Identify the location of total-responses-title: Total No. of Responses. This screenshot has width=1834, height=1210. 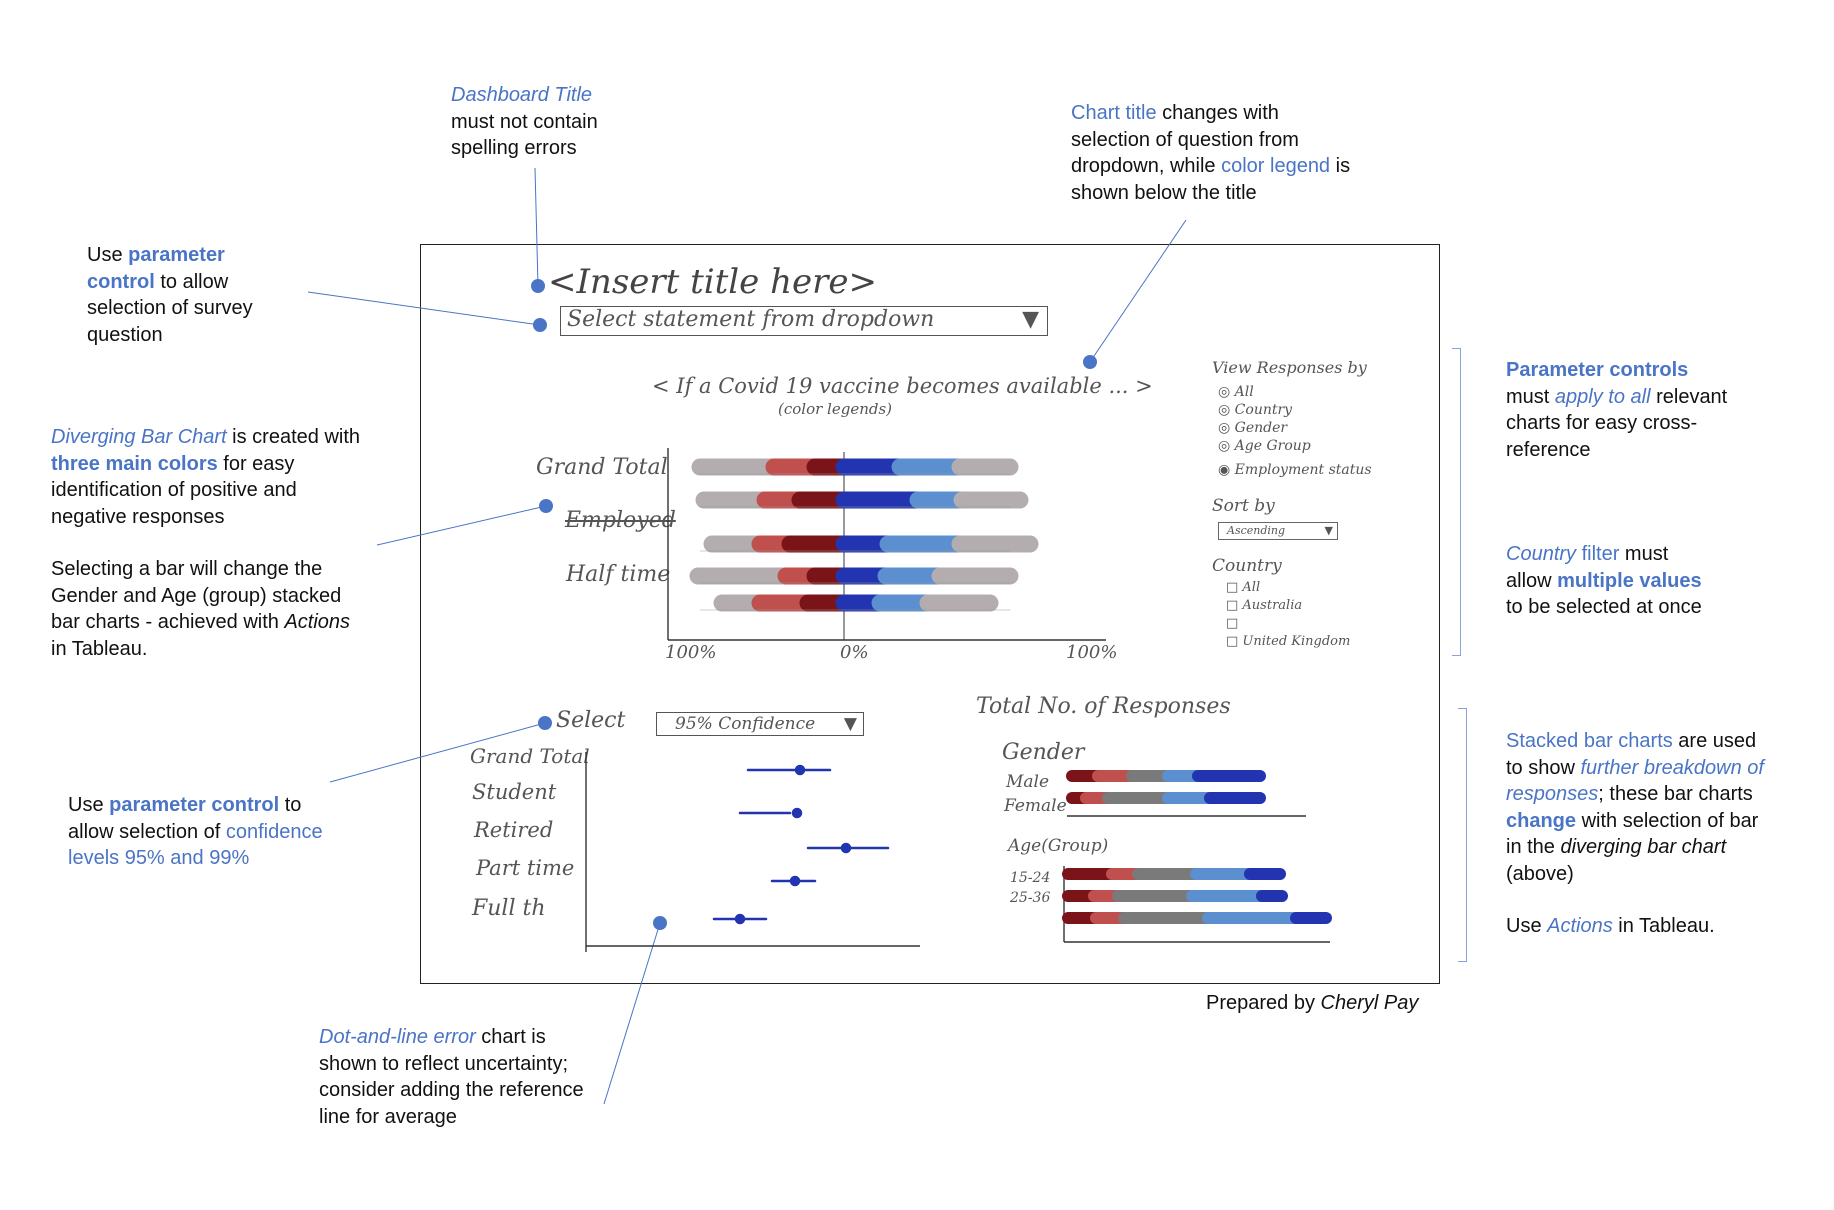
(1103, 706).